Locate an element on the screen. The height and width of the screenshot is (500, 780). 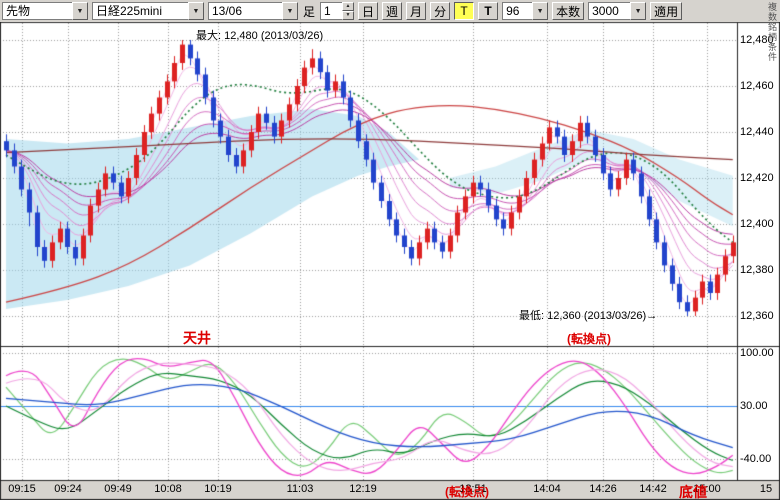
period-day-button: 日 is located at coordinates (368, 11).